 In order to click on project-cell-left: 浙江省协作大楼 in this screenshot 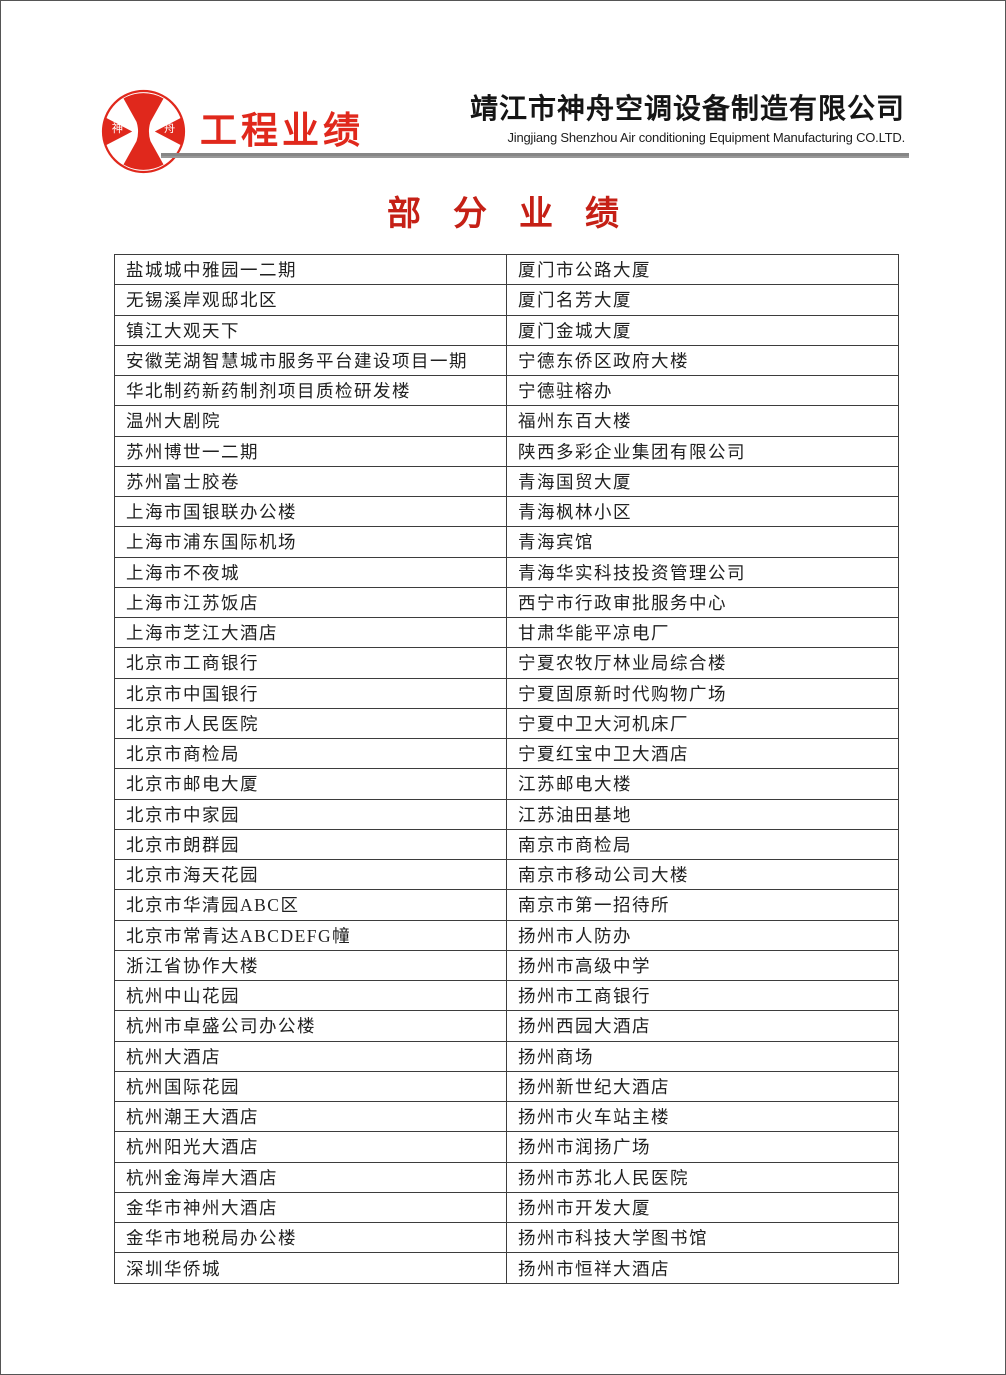, I will do `click(310, 965)`.